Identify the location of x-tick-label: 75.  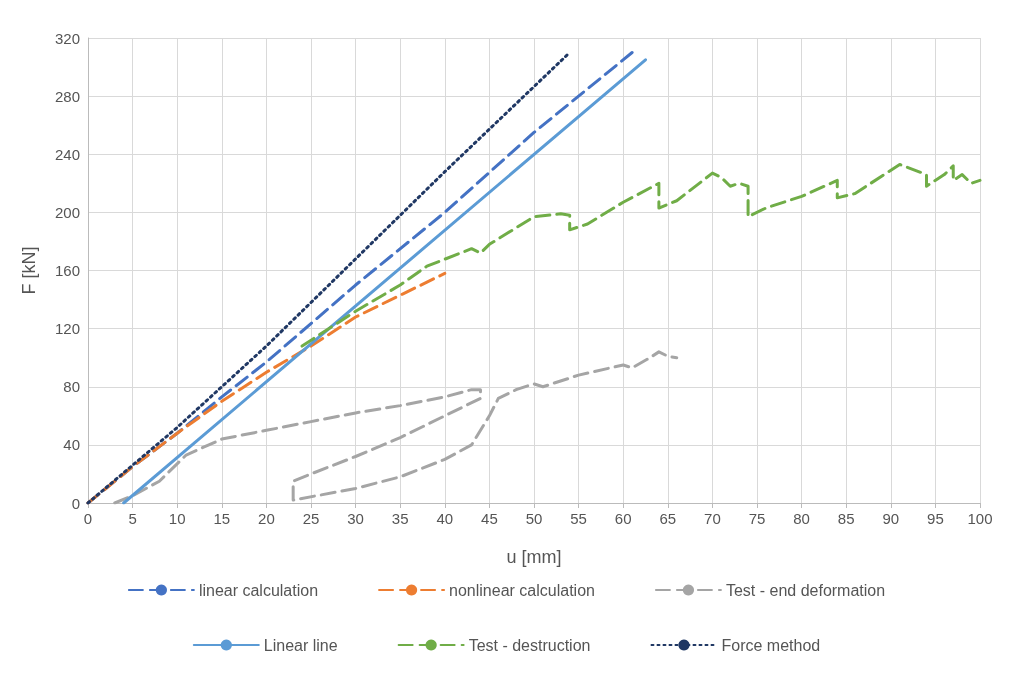
(757, 518).